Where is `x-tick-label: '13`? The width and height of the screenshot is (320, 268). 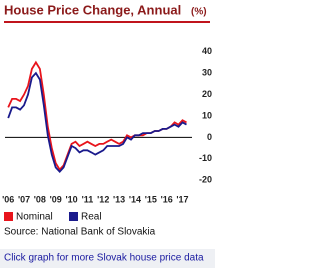 x-tick-label: '13 is located at coordinates (119, 199).